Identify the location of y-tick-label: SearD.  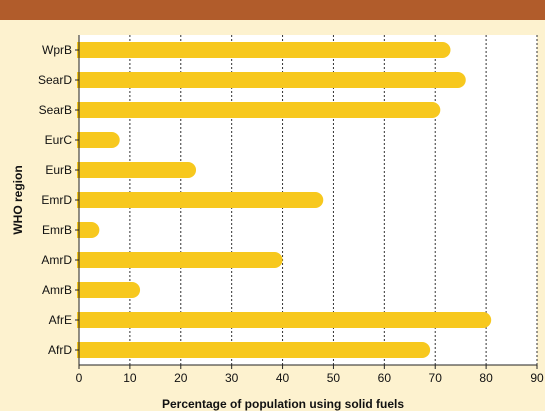
(55, 80).